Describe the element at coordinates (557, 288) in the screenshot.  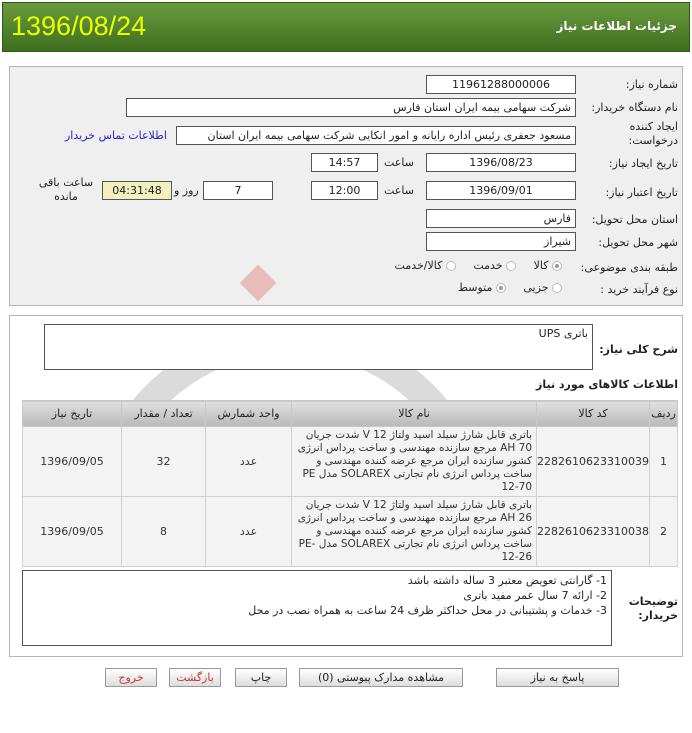
I see `process-minor-radio` at that location.